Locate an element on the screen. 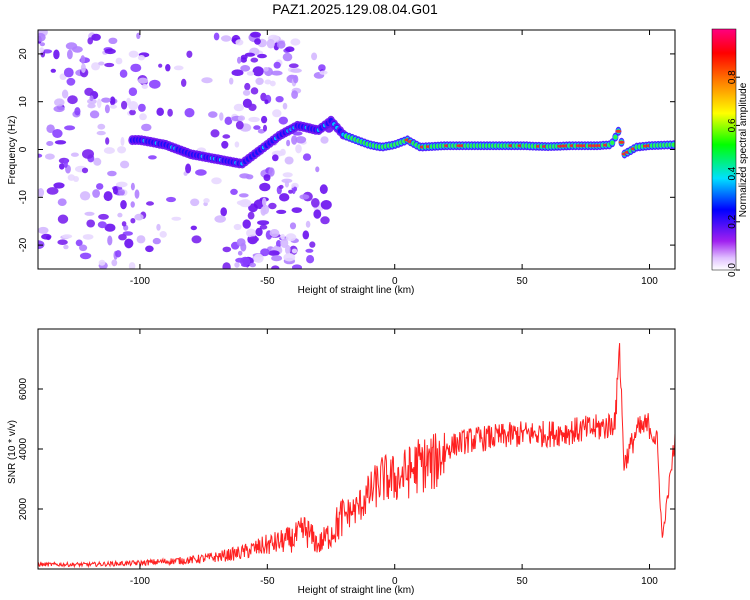 This screenshot has width=750, height=600. x-tick-label: -100 is located at coordinates (140, 281).